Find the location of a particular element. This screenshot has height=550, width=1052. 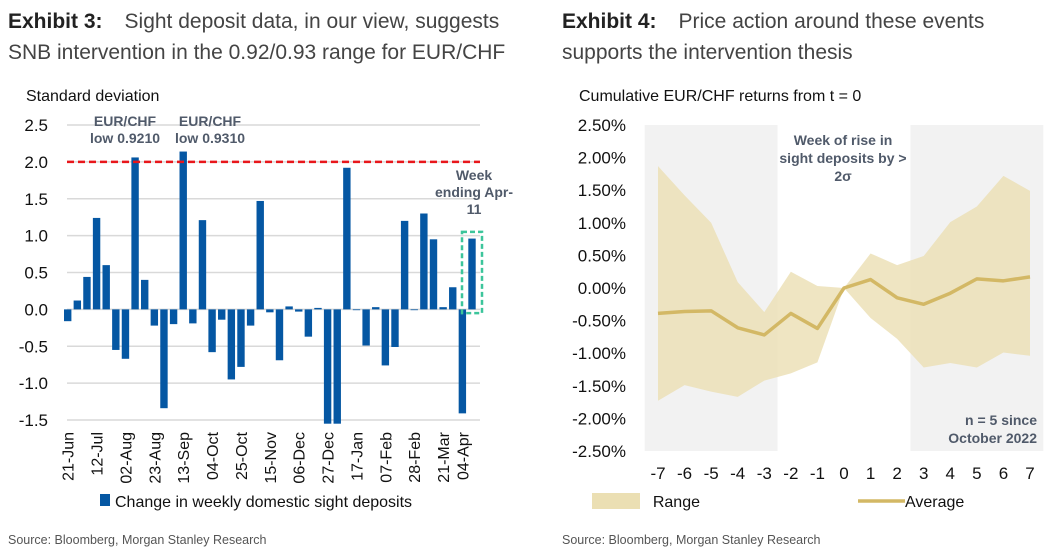

x-tick-label: 04-Apr is located at coordinates (463, 455).